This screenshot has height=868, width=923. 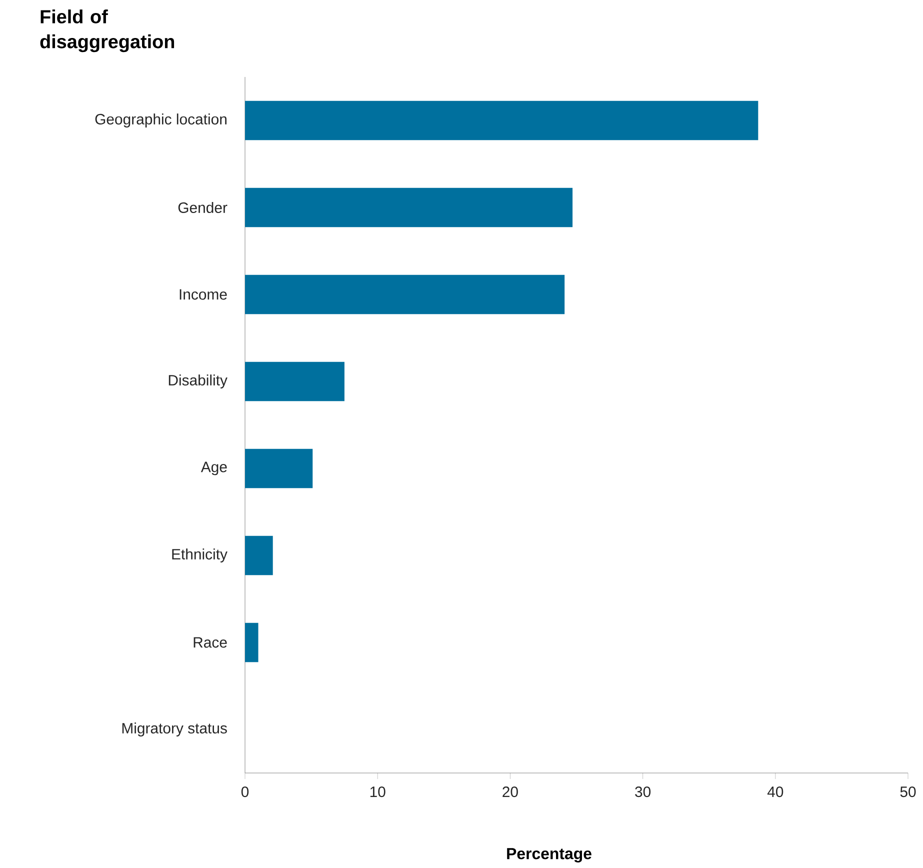 I want to click on x-tick-label: 50, so click(x=908, y=792).